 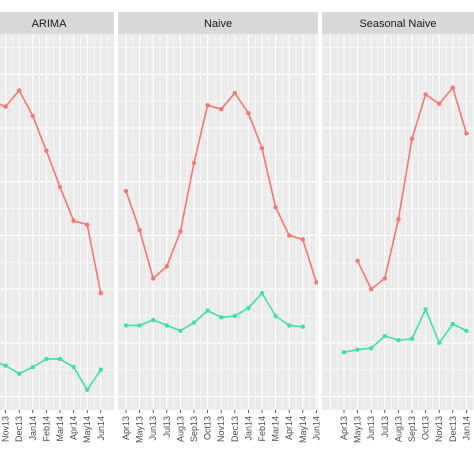 I want to click on x-tick-label: Aug13, so click(x=180, y=429).